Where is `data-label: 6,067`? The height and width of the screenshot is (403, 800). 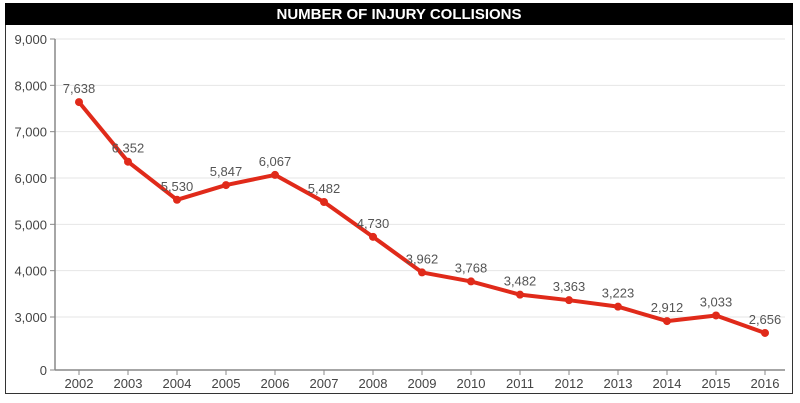
data-label: 6,067 is located at coordinates (275, 161).